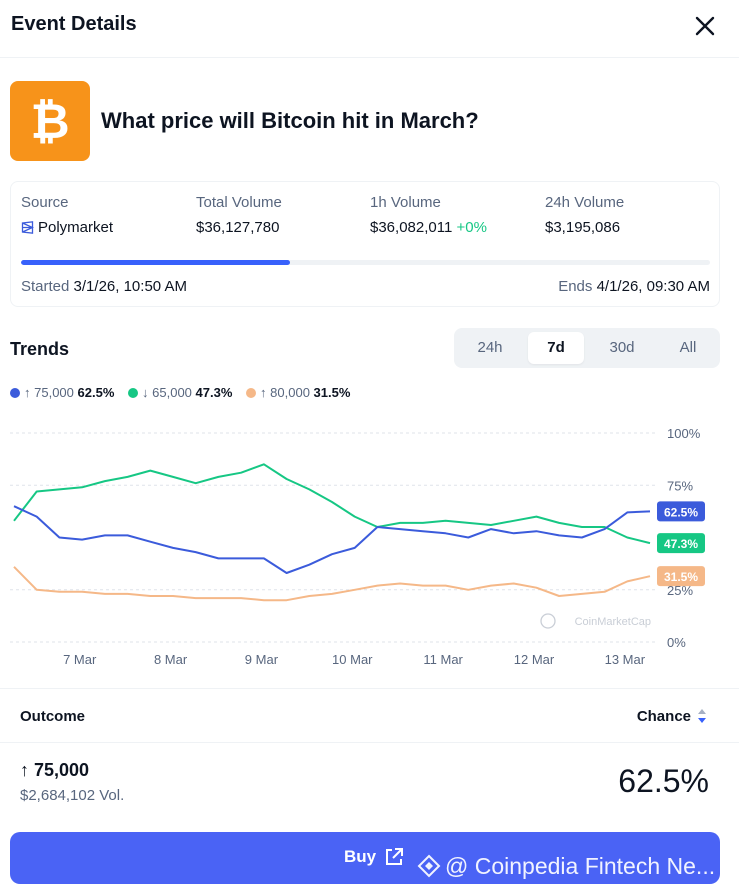  Describe the element at coordinates (587, 348) in the screenshot. I see `timeframe-tabs: 24h 7d 30d All` at that location.